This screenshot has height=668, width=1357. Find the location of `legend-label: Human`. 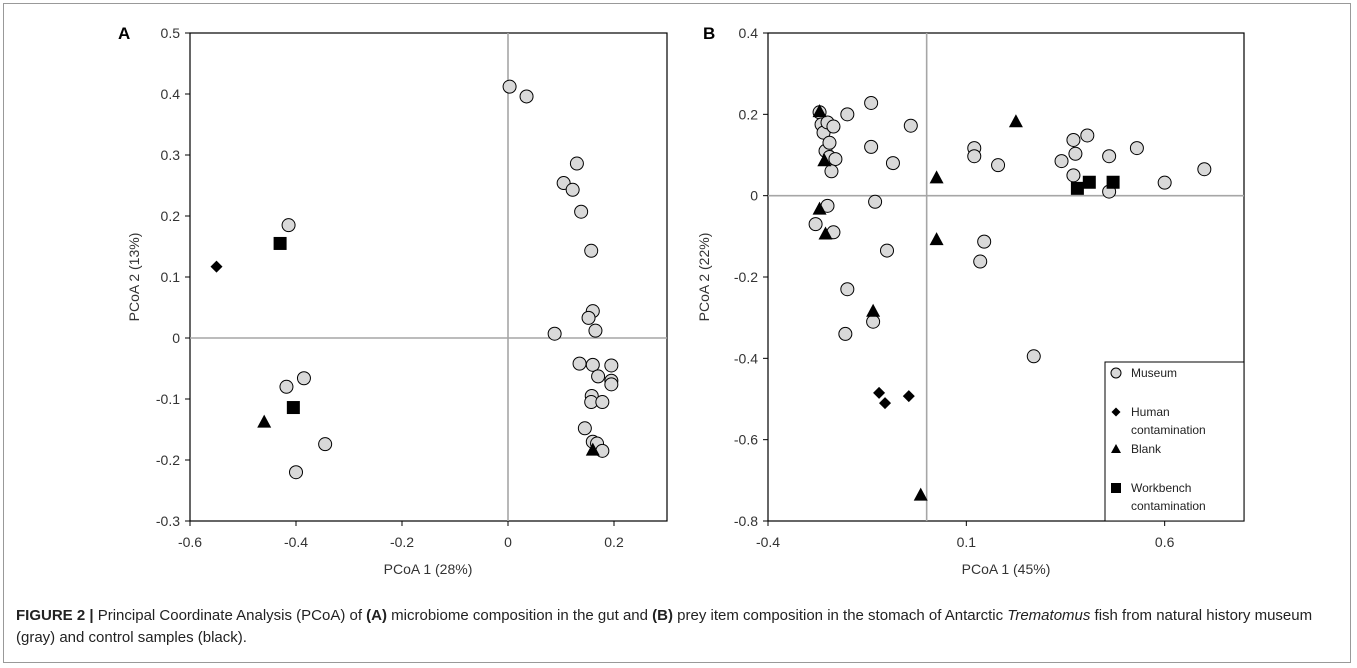

legend-label: Human is located at coordinates (1150, 412).